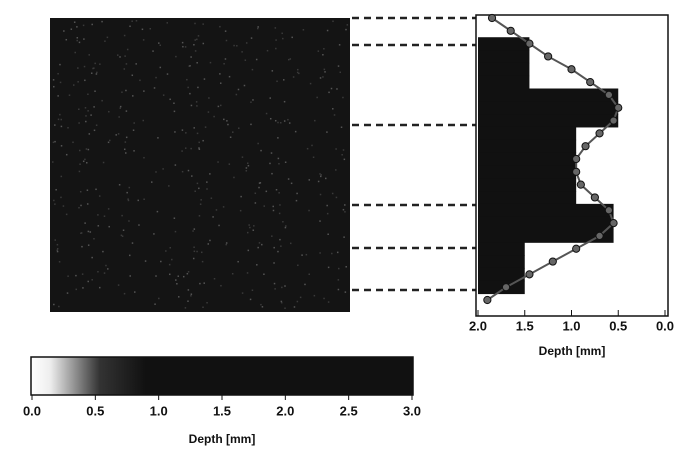 The width and height of the screenshot is (676, 454). What do you see at coordinates (285, 410) in the screenshot?
I see `x-tick-label: 2.0` at bounding box center [285, 410].